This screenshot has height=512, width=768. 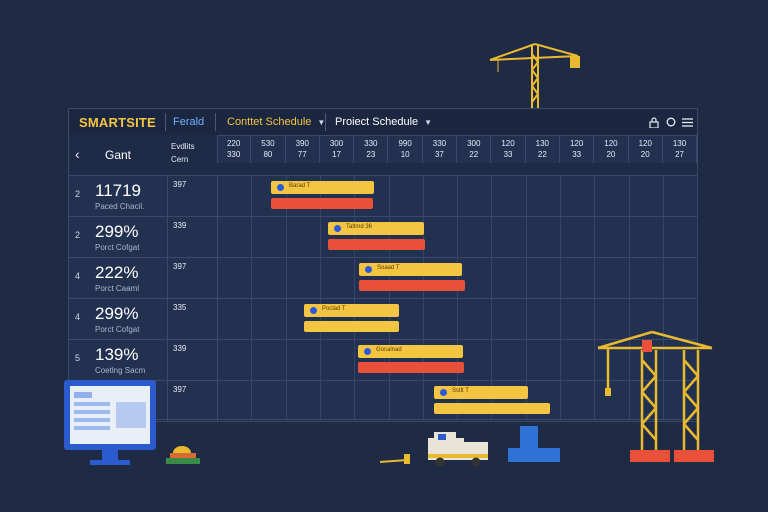 I want to click on gantt-row: 4 299% Porct Cofgat 335 Poclad T, so click(x=383, y=319).